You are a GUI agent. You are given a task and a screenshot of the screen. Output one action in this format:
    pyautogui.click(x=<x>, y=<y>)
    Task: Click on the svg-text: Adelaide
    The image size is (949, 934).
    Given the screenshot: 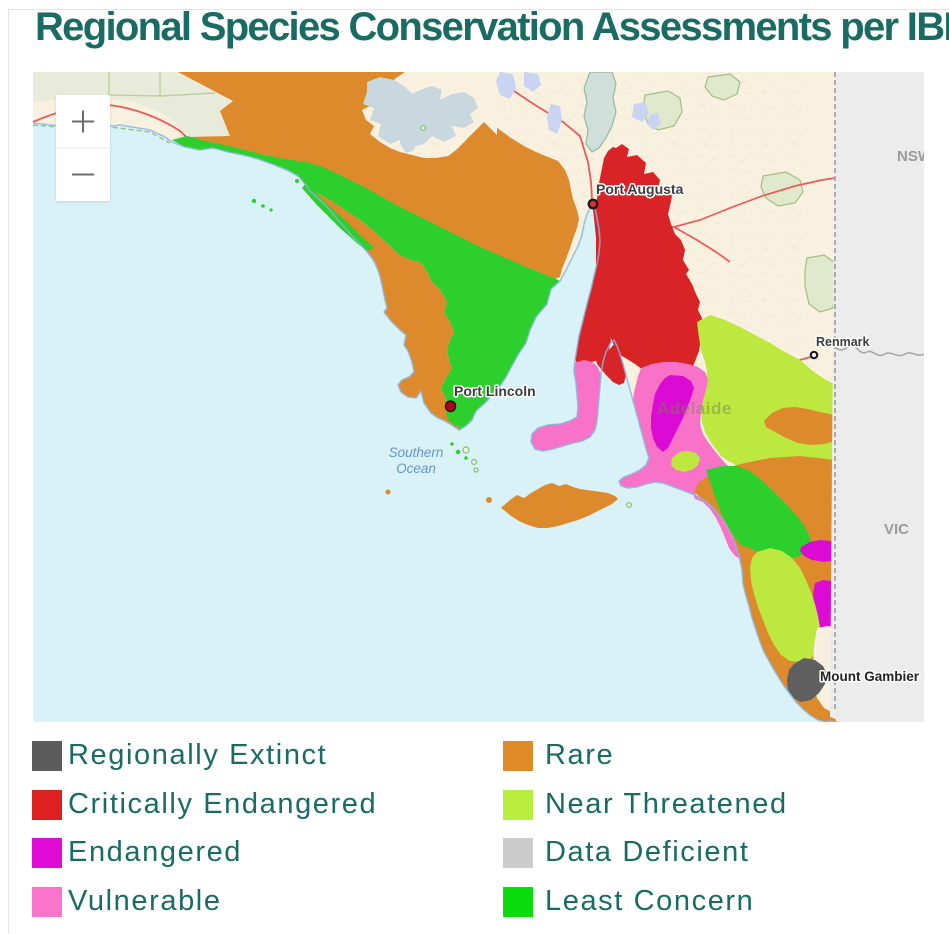 What is the action you would take?
    pyautogui.click(x=694, y=408)
    